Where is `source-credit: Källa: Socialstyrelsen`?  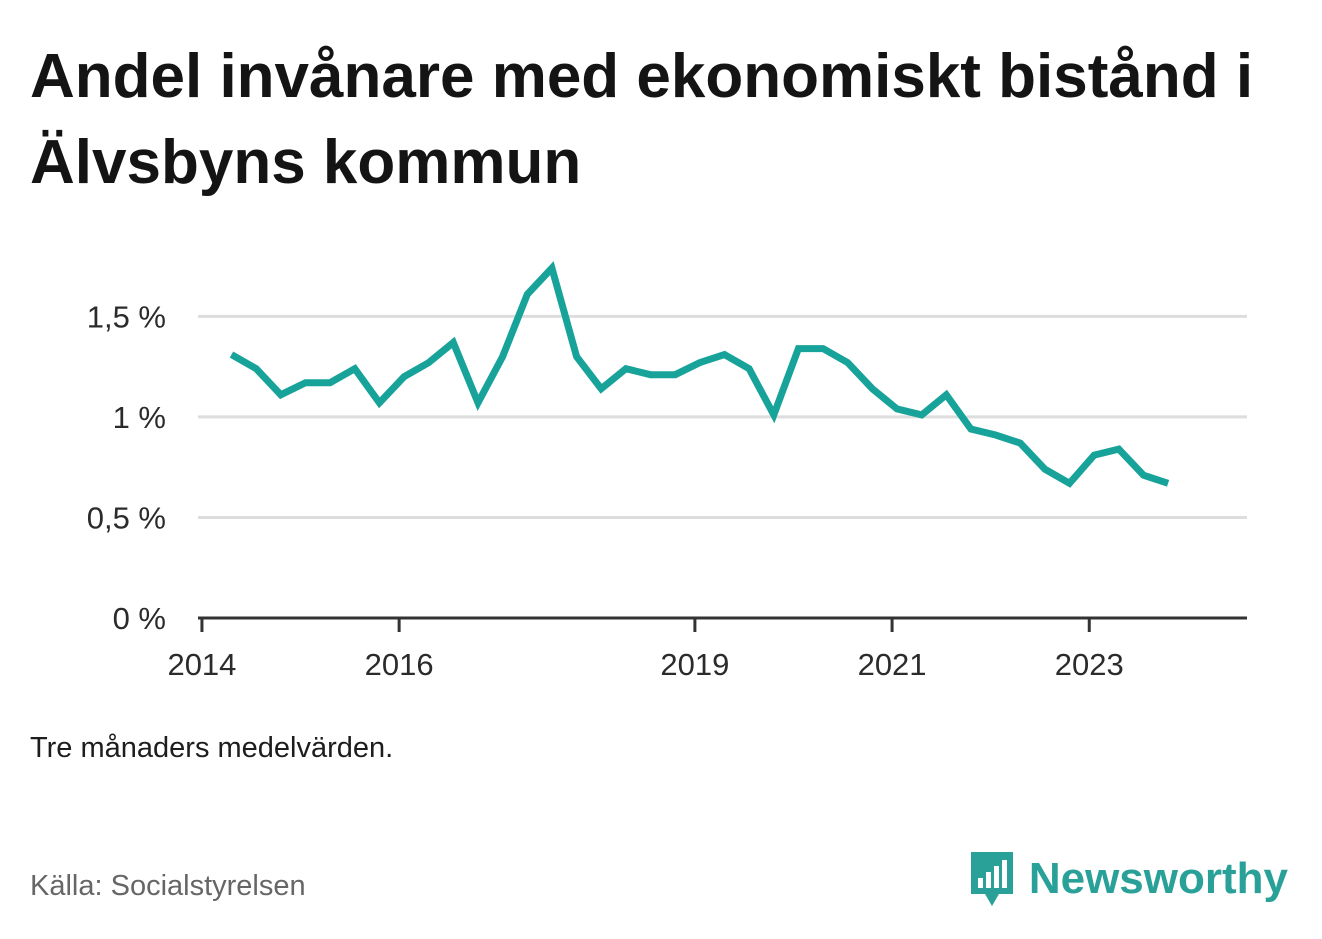 source-credit: Källa: Socialstyrelsen is located at coordinates (168, 886).